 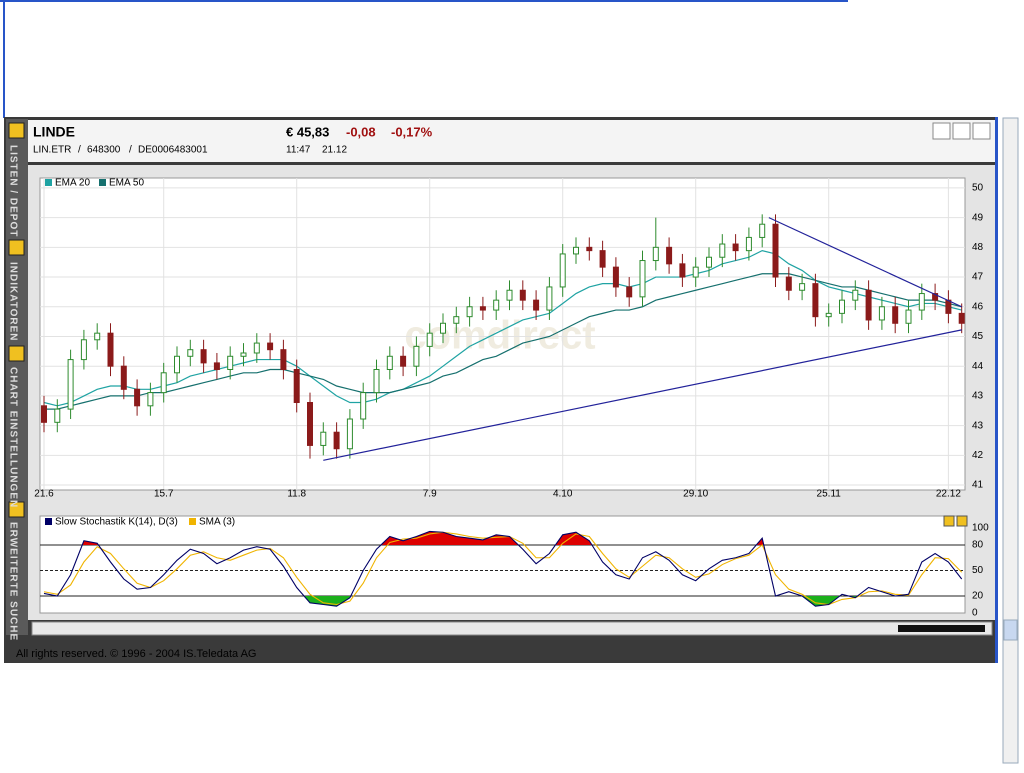 What do you see at coordinates (978, 306) in the screenshot?
I see `y-tick-label: 46` at bounding box center [978, 306].